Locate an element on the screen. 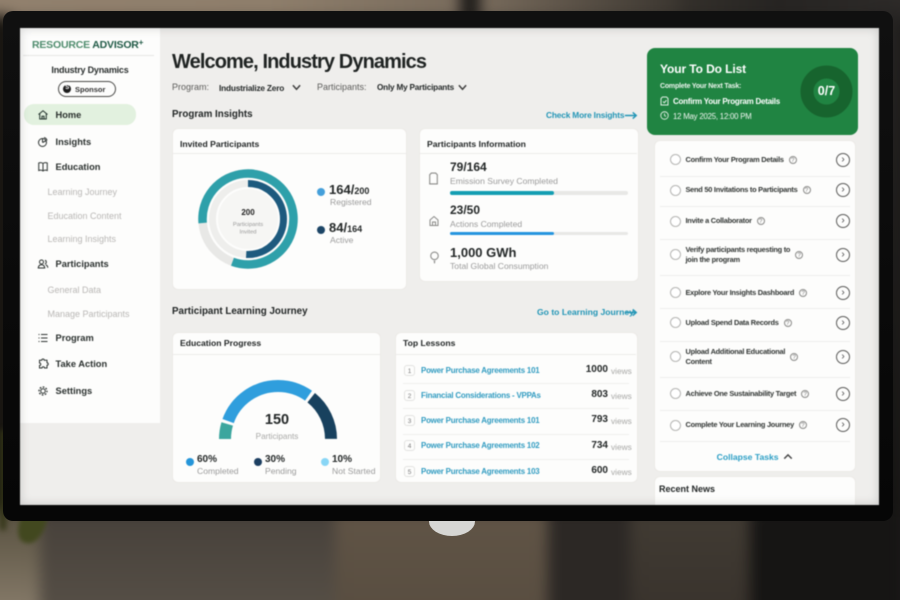 This screenshot has width=900, height=600. svg-text: 200 is located at coordinates (248, 212).